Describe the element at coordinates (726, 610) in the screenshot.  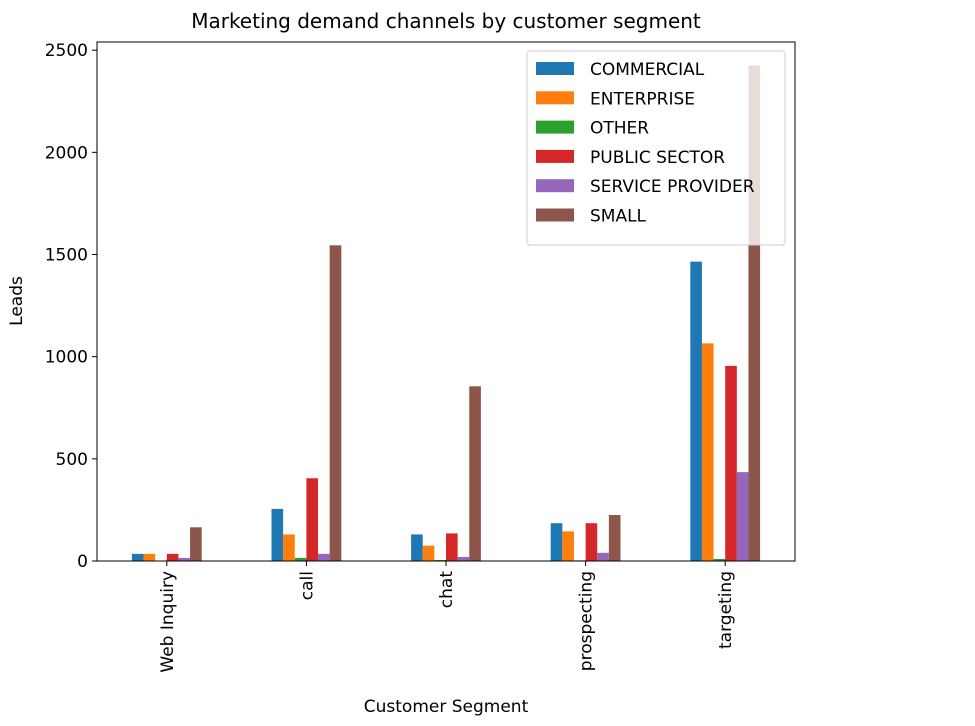
I see `x-tick-label: targeting` at that location.